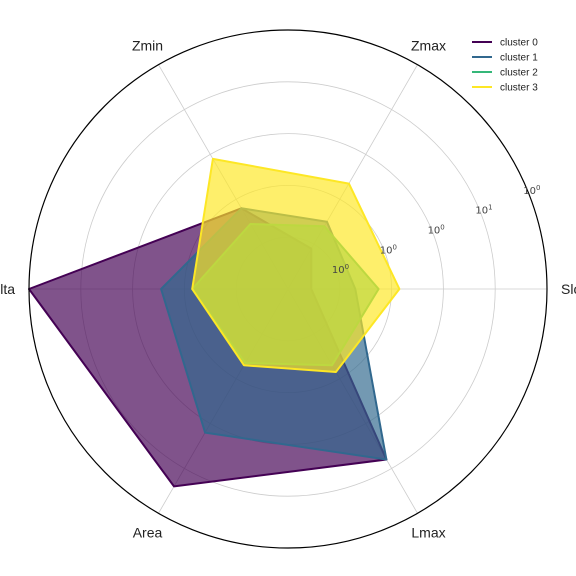 The width and height of the screenshot is (576, 576). Describe the element at coordinates (519, 73) in the screenshot. I see `legend-label-cluster-2: cluster 2` at that location.